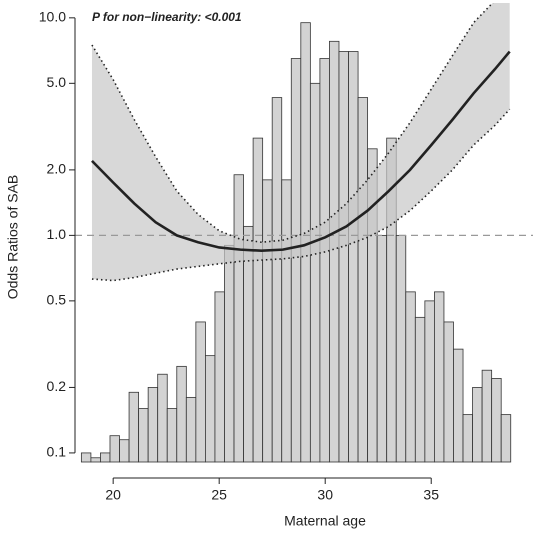 The width and height of the screenshot is (536, 534). What do you see at coordinates (13, 237) in the screenshot?
I see `y-axis-title: Odds Ratios of SAB` at bounding box center [13, 237].